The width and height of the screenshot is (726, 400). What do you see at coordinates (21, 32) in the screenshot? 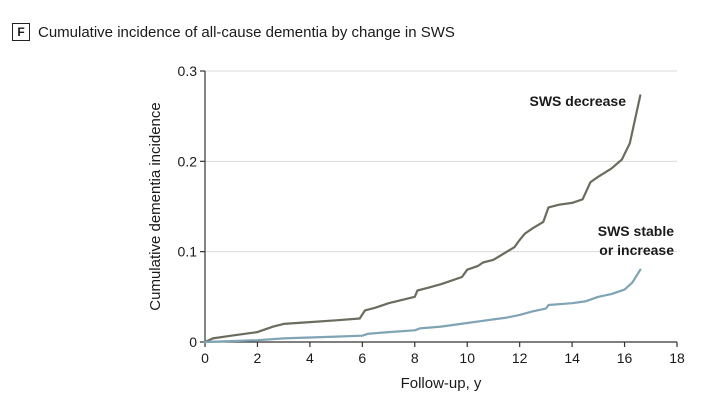
I see `panel-letter-badge: F` at bounding box center [21, 32].